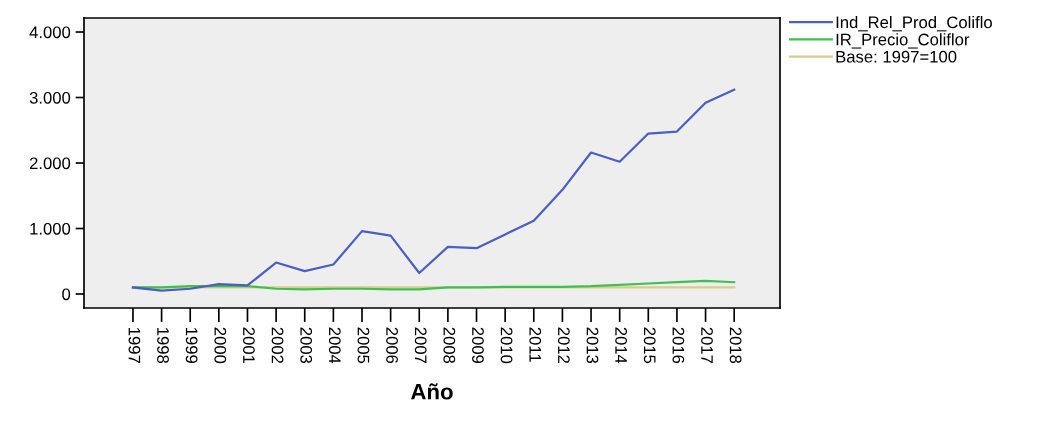  Describe the element at coordinates (506, 345) in the screenshot. I see `x-tick-label: 2010` at that location.